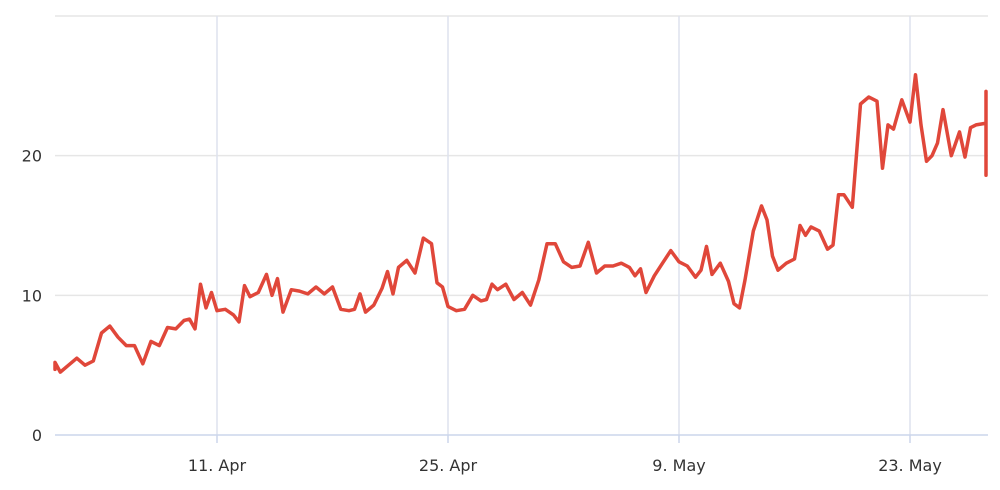  What do you see at coordinates (678, 465) in the screenshot?
I see `x-tick-label: 9. May` at bounding box center [678, 465].